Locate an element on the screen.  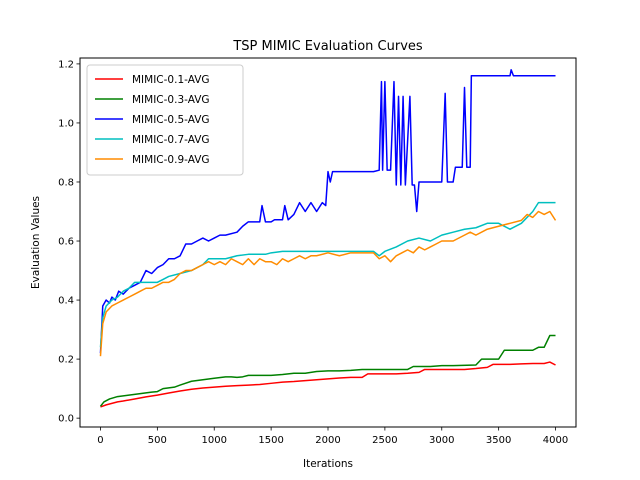
x-tick-label: 0 is located at coordinates (100, 440).